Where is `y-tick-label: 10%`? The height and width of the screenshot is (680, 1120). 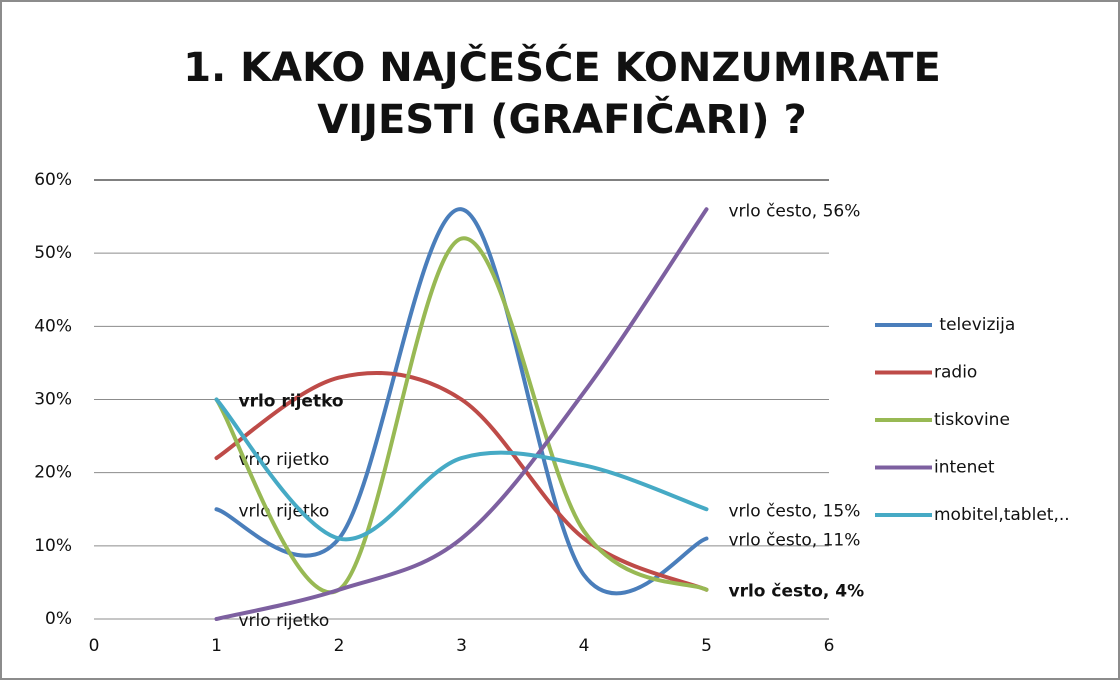 y-tick-label: 10% is located at coordinates (53, 546).